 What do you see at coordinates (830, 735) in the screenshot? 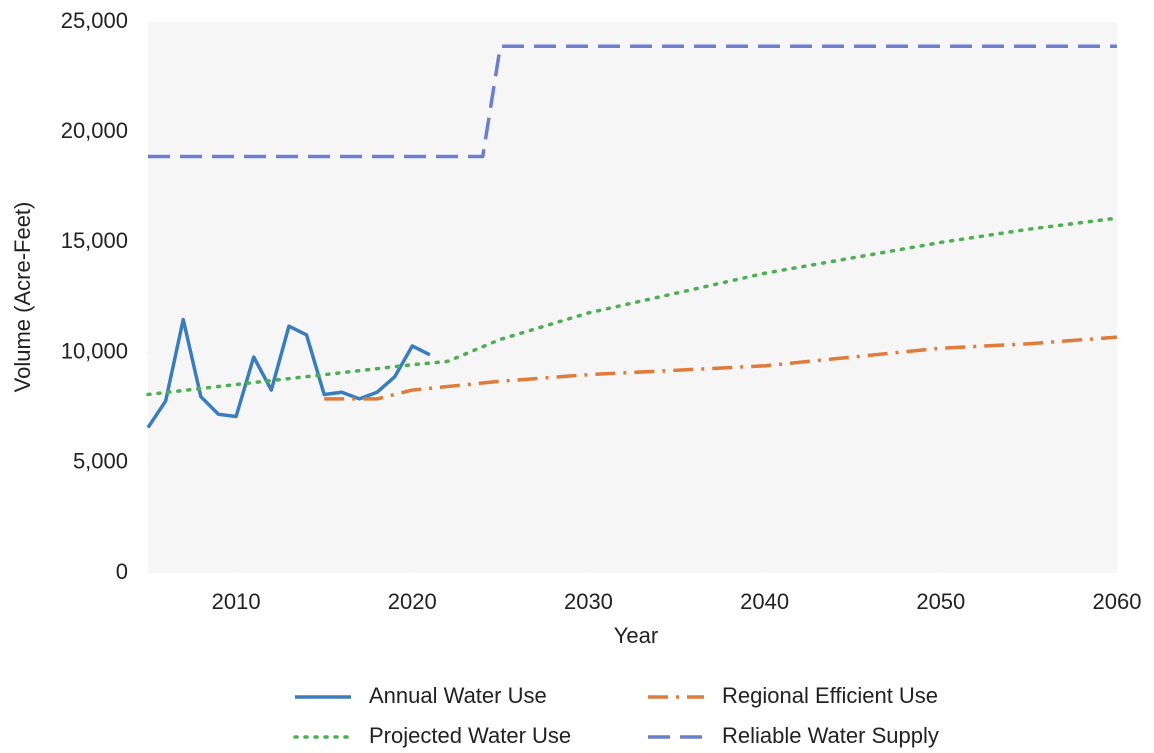
I see `legend-label: Reliable Water Supply` at bounding box center [830, 735].